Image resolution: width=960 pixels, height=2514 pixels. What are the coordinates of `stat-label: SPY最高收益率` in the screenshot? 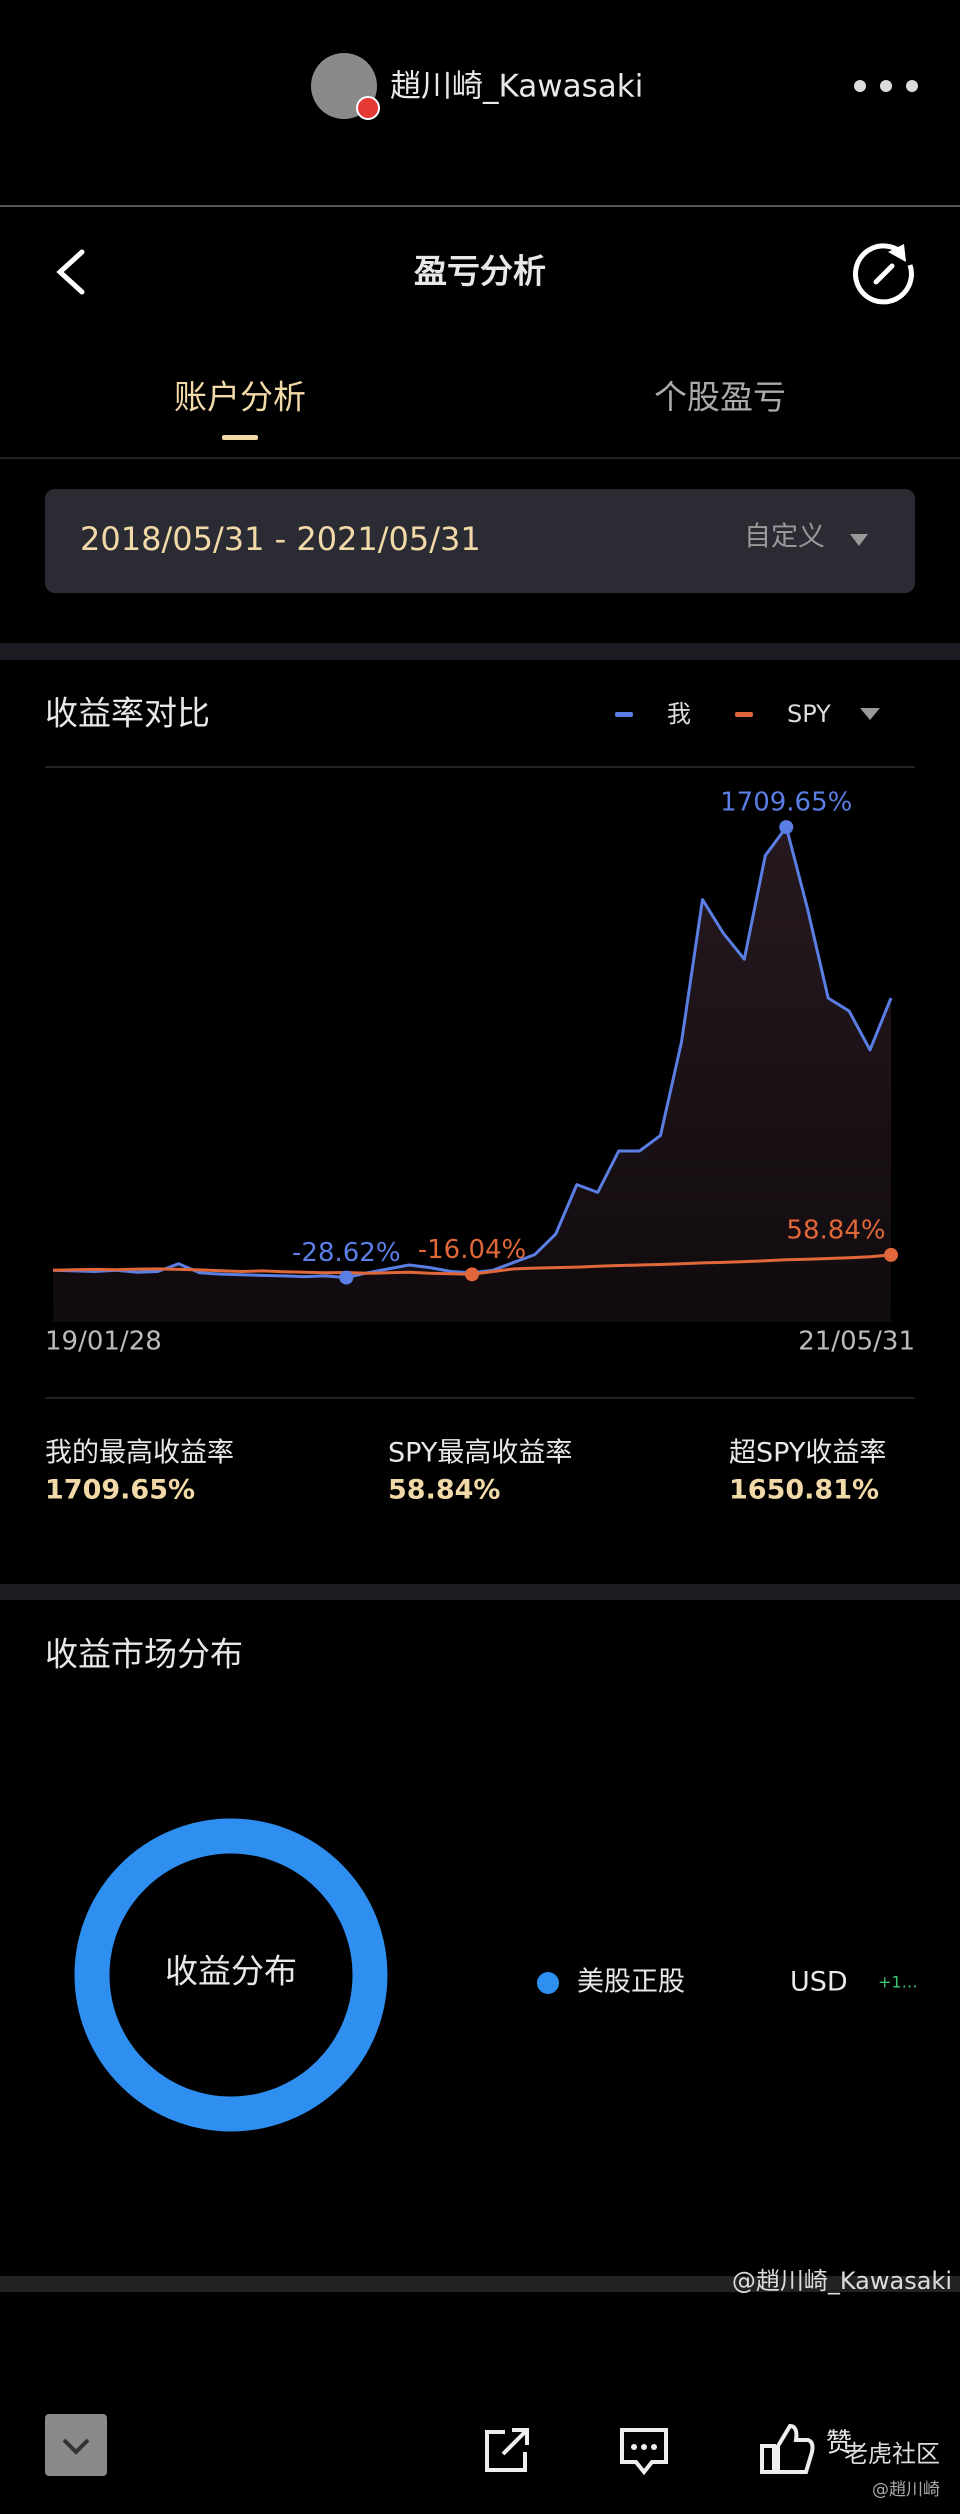 It's located at (480, 1453).